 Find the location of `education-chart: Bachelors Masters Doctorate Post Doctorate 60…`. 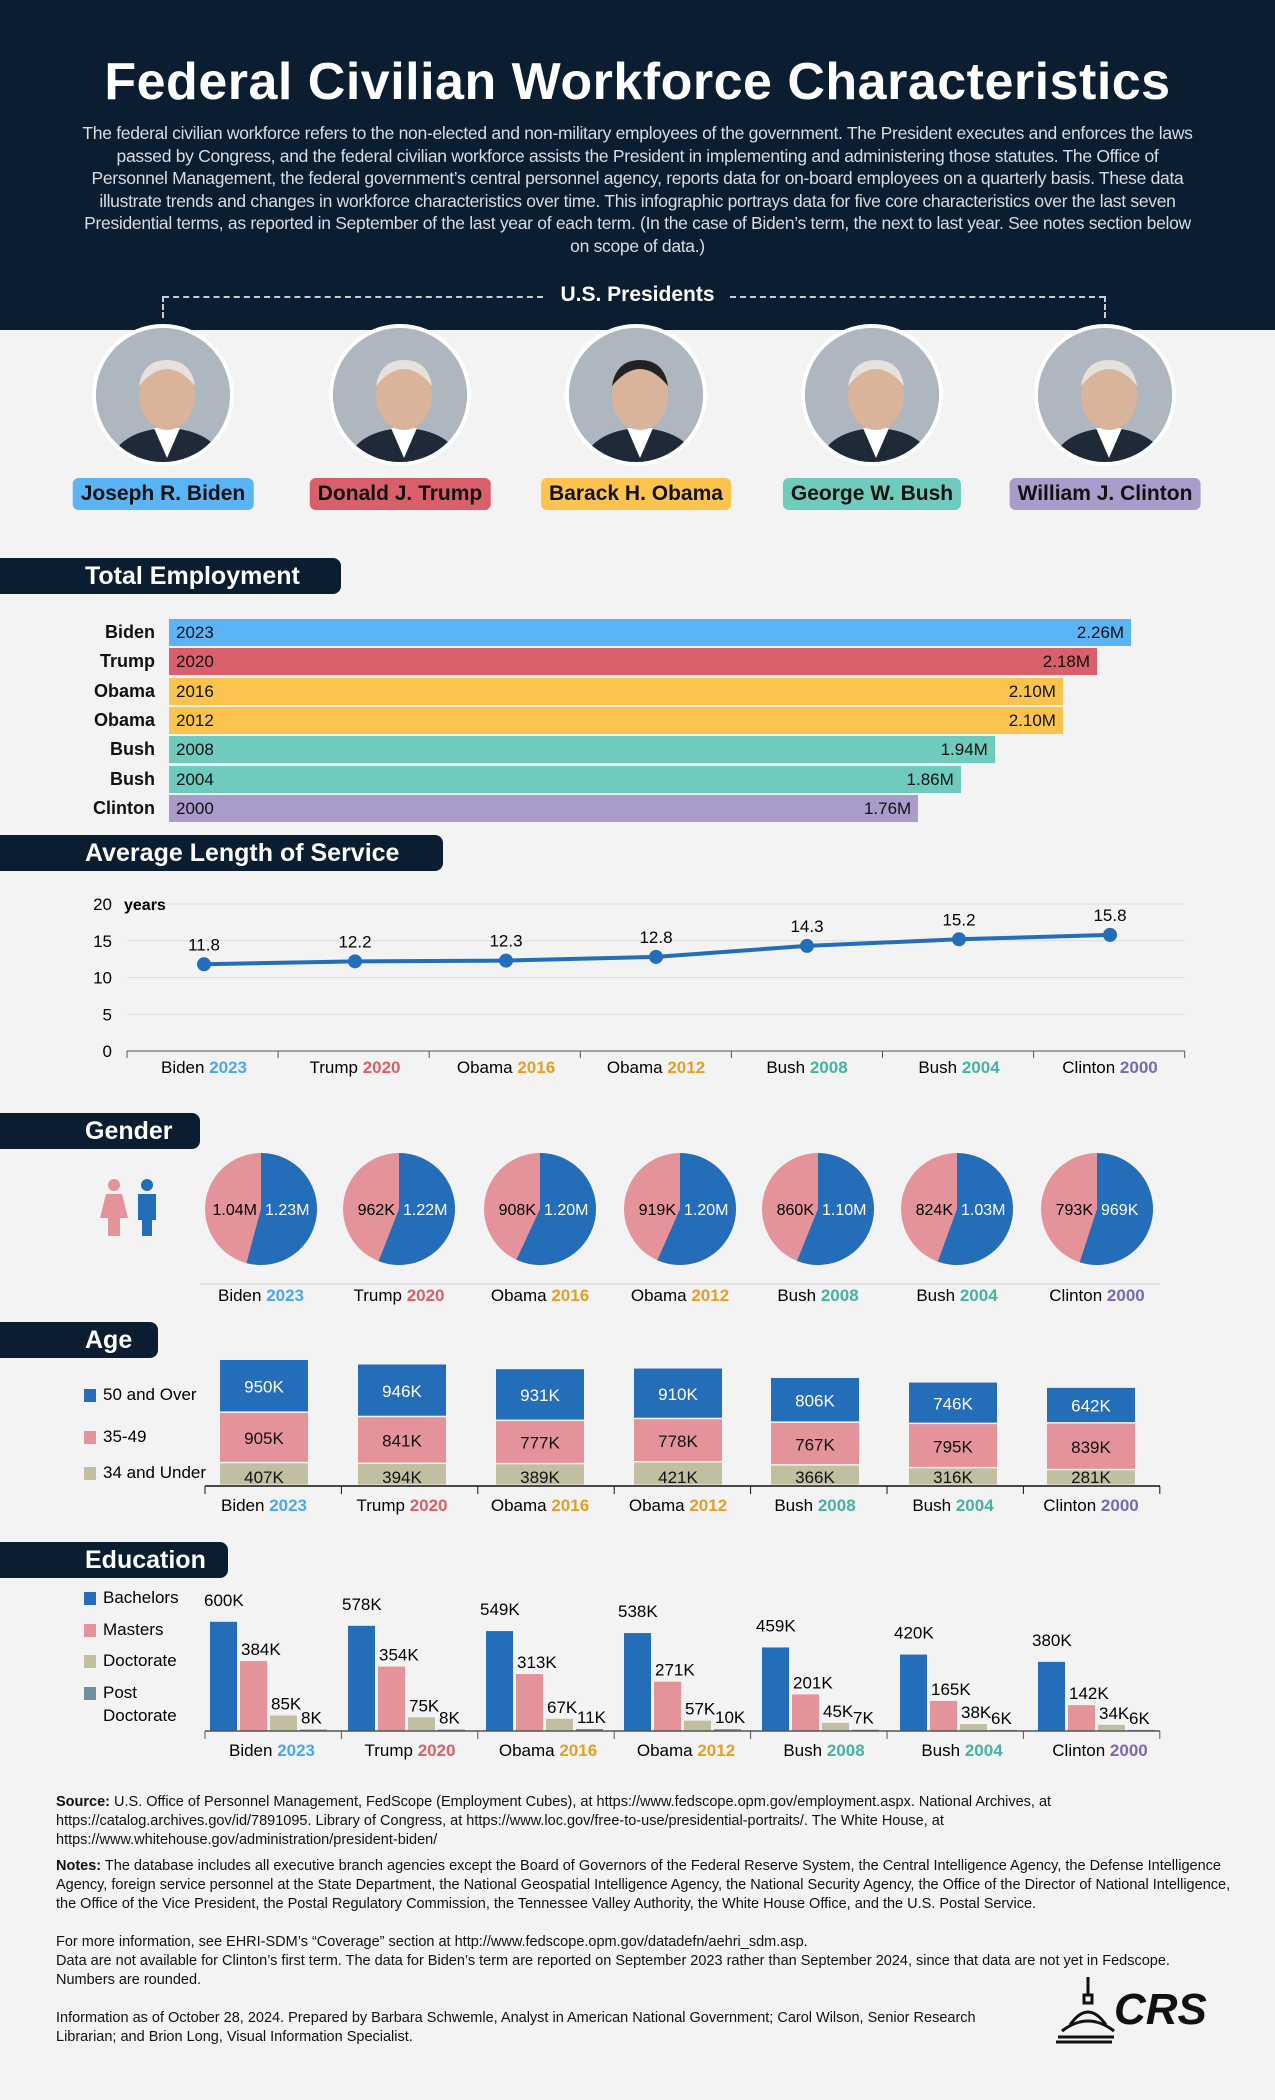

education-chart: Bachelors Masters Doctorate Post Doctorate 60… is located at coordinates (622, 1674).